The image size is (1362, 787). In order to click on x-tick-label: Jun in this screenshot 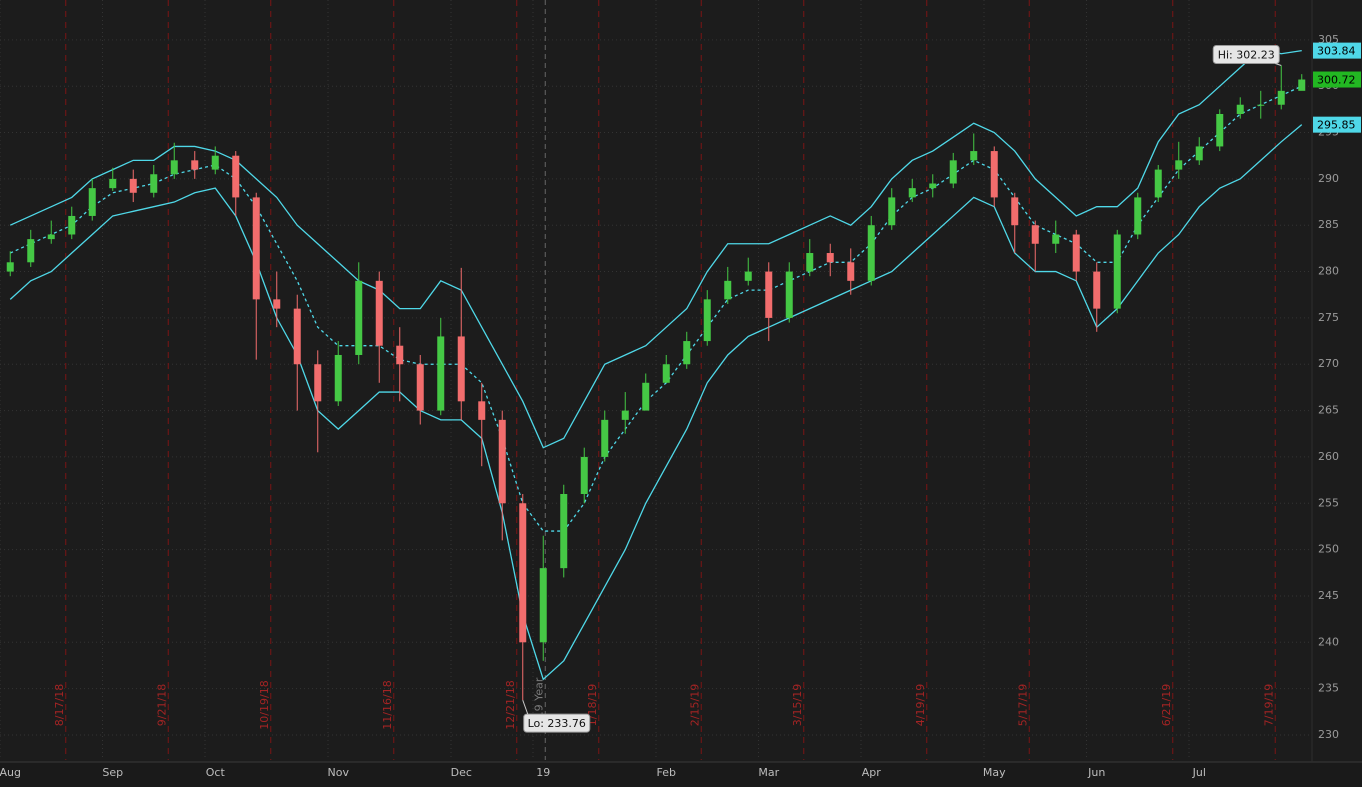, I will do `click(1096, 772)`.